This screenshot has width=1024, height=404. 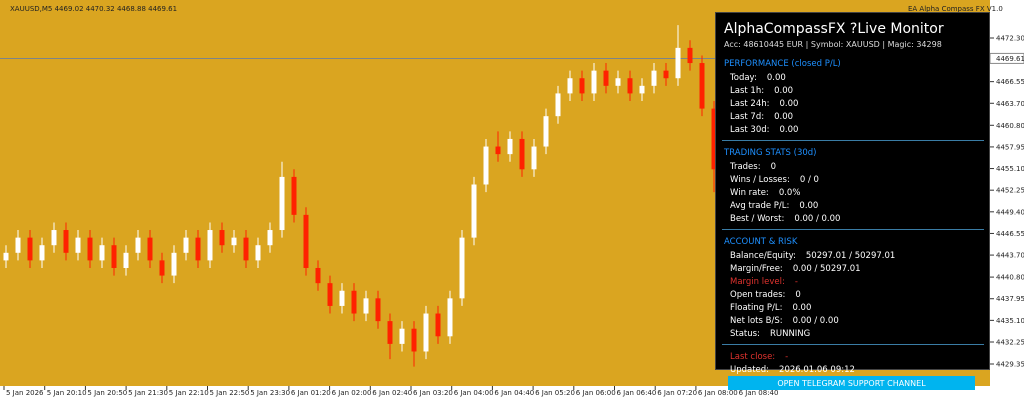 I want to click on price-axis-background, so click(x=1007, y=202).